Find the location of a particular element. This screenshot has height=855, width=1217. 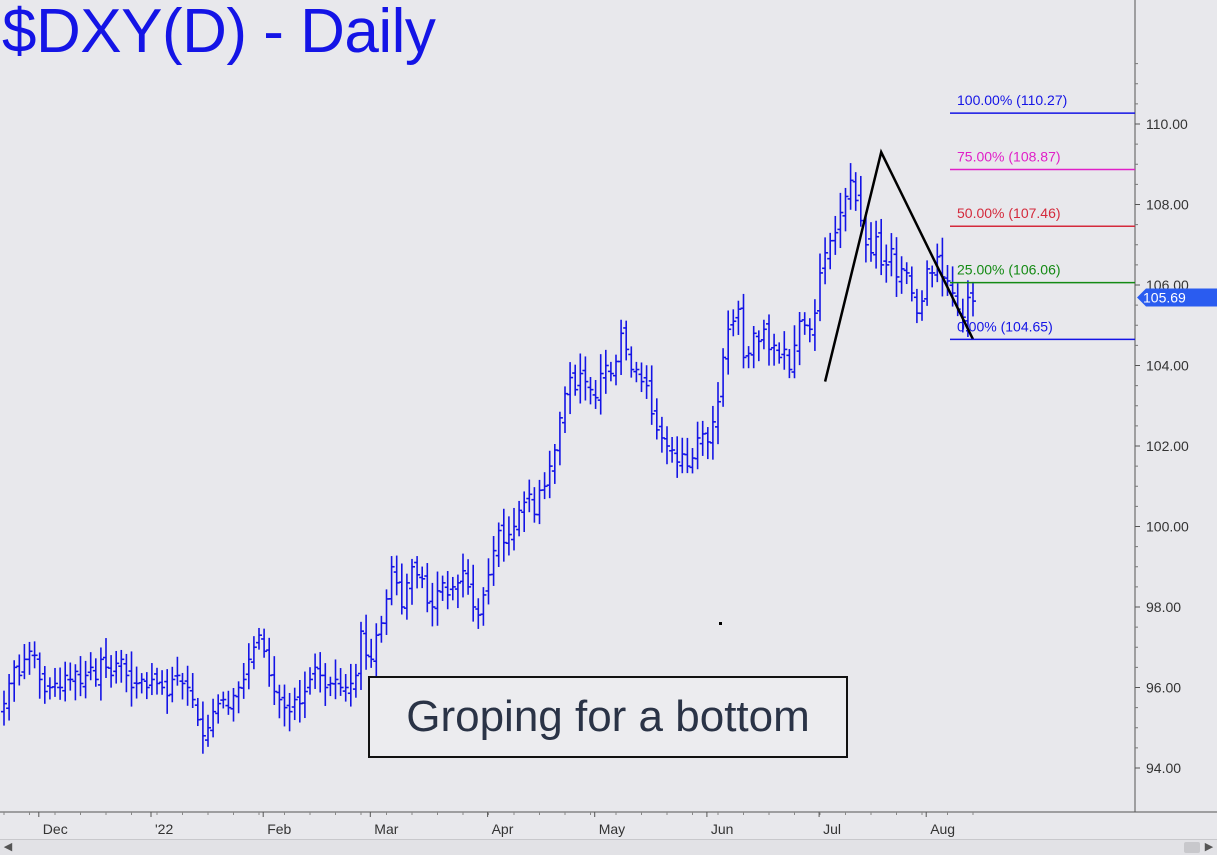

fib-level-label: 25.00% (106.06) is located at coordinates (1009, 270).